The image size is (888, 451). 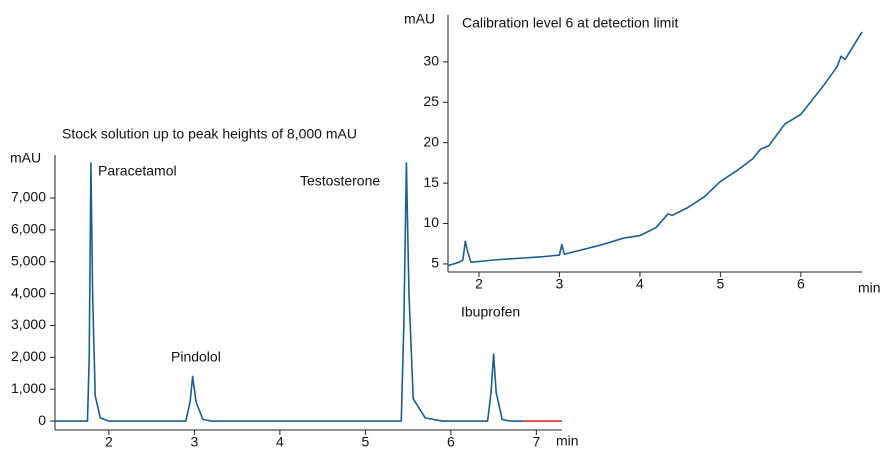 I want to click on y-tick-label: 5,000, so click(x=28, y=260).